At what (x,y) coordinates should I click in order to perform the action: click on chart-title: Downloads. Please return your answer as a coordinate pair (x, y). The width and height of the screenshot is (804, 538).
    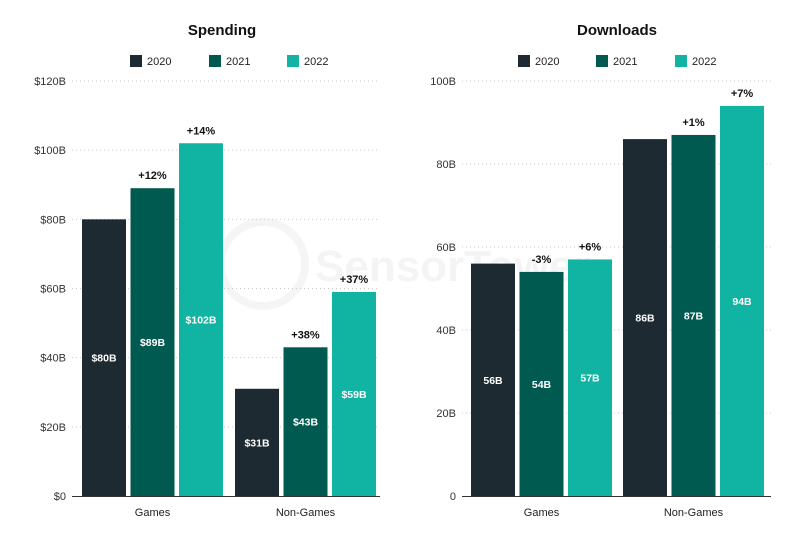
    Looking at the image, I should click on (617, 30).